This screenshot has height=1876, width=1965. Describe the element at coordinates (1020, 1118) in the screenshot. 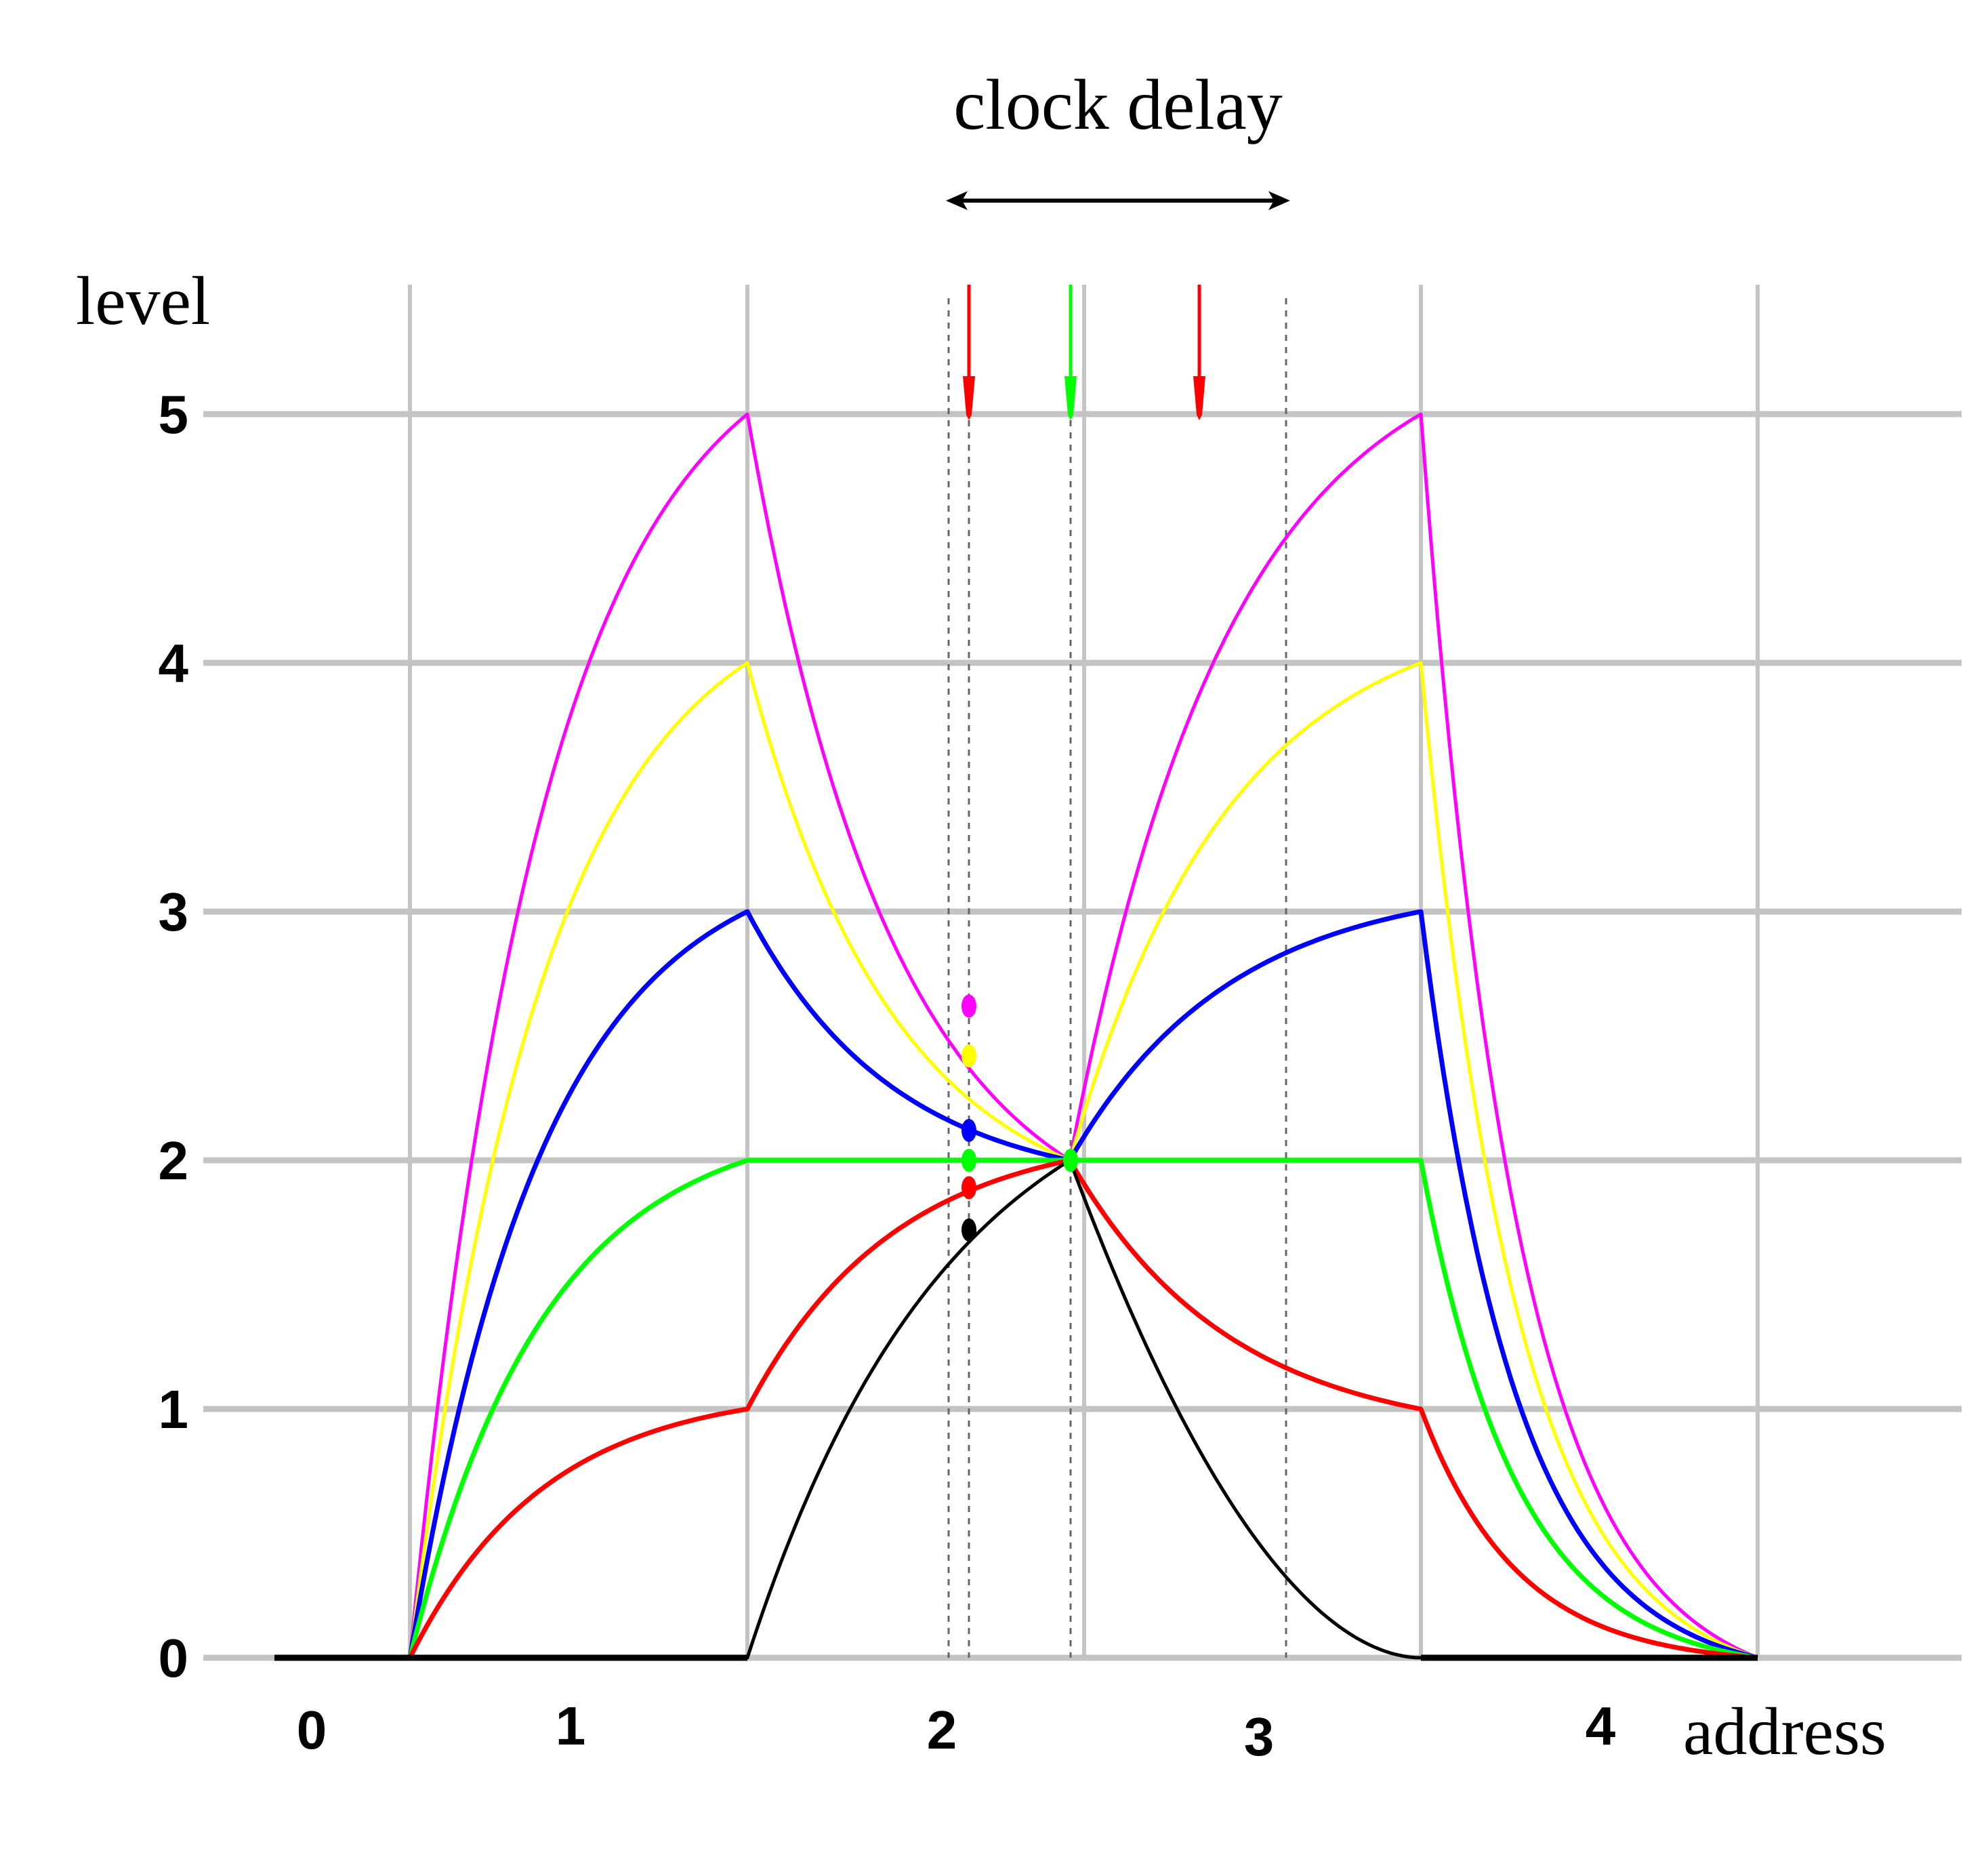

I see `sample-points` at that location.